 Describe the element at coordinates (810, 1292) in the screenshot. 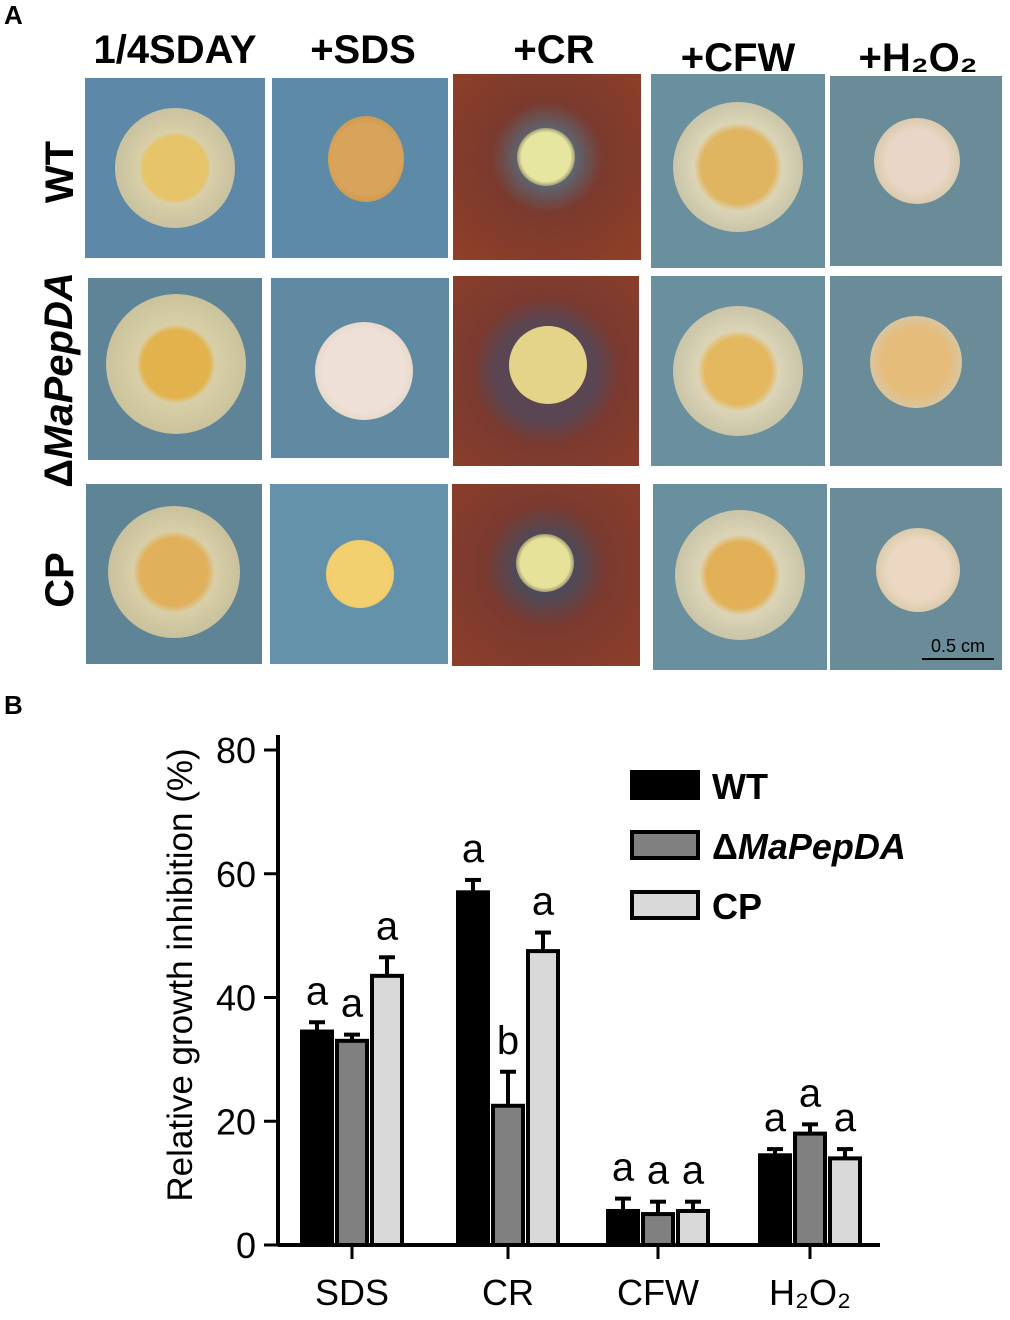

I see `x-tick-label-3: H₂O₂` at that location.